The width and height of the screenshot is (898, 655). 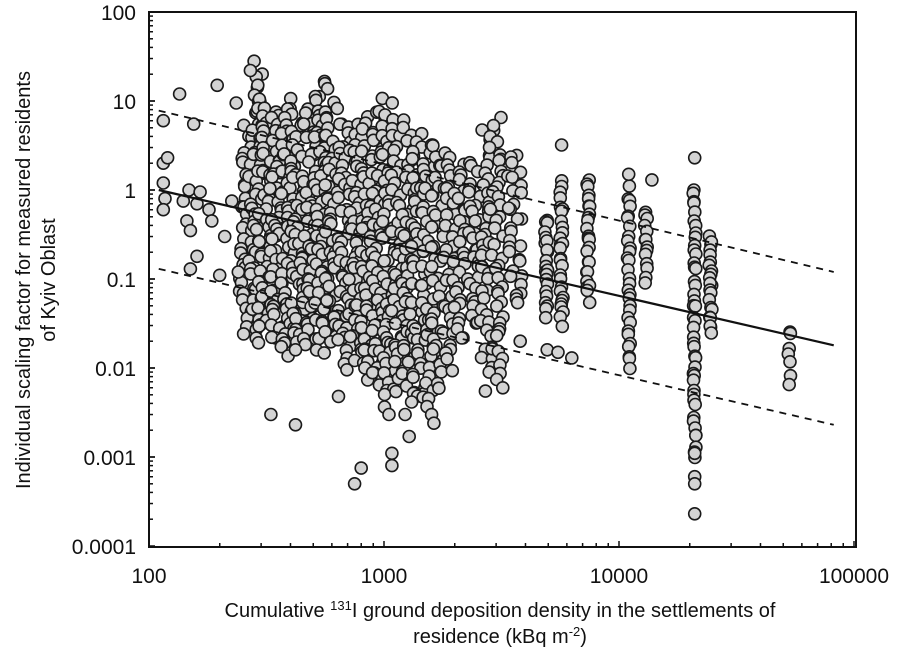 I want to click on x-tick-label: 10000, so click(x=619, y=576).